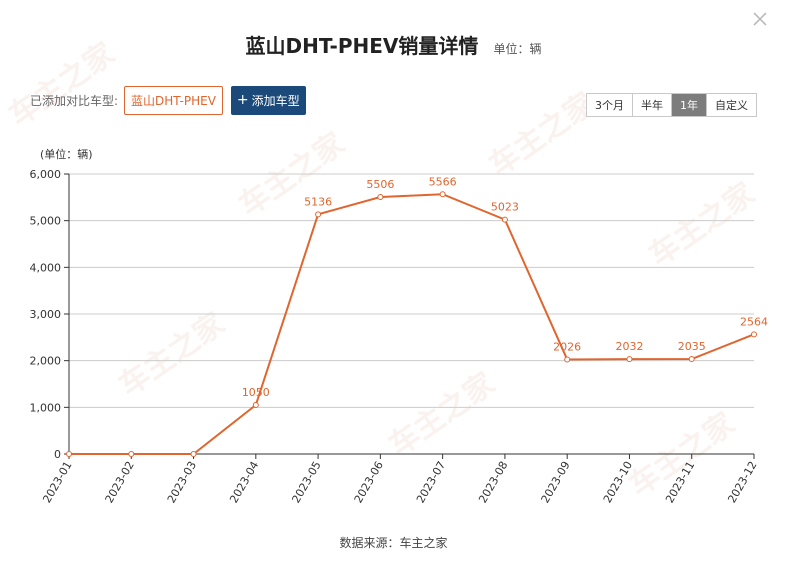 This screenshot has height=580, width=787. What do you see at coordinates (120, 482) in the screenshot?
I see `x-tick-label: 2023-02` at bounding box center [120, 482].